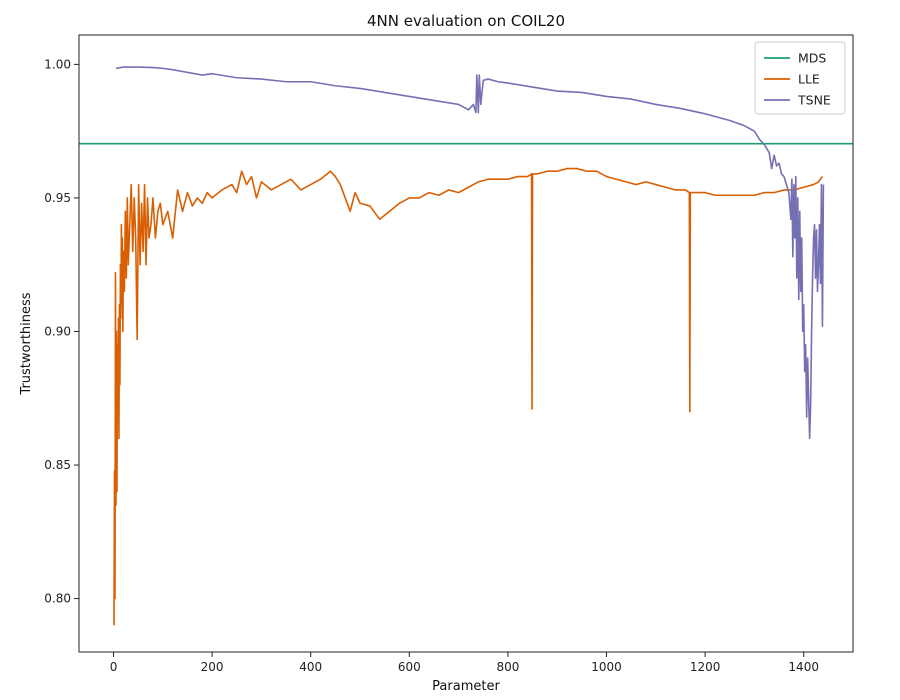  I want to click on x-tick-label: 200, so click(212, 667).